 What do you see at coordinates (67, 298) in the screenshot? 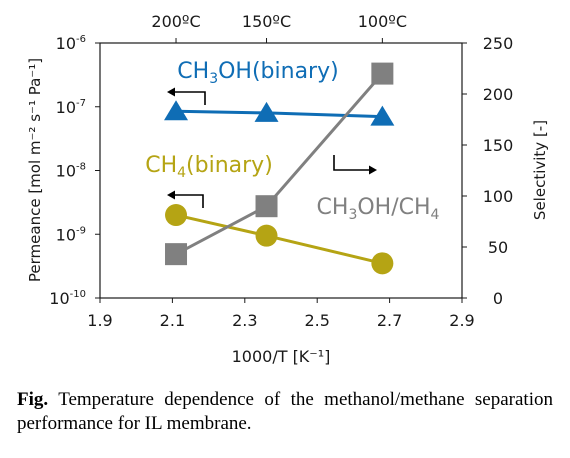
I see `y-left-tick-label: 10⁻¹⁰` at bounding box center [67, 298].